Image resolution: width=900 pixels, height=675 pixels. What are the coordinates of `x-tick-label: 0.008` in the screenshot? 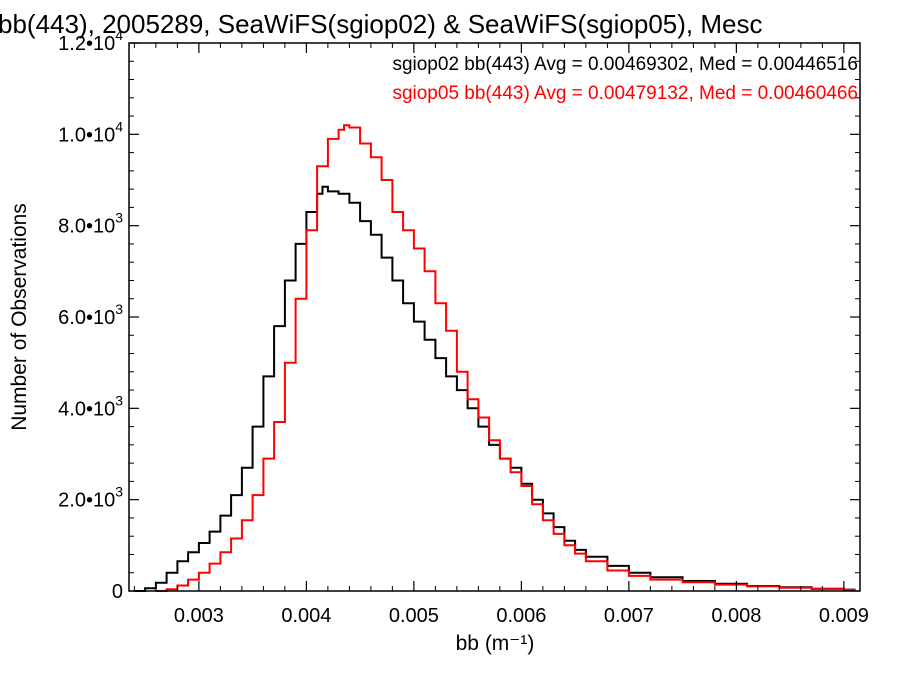 It's located at (736, 616).